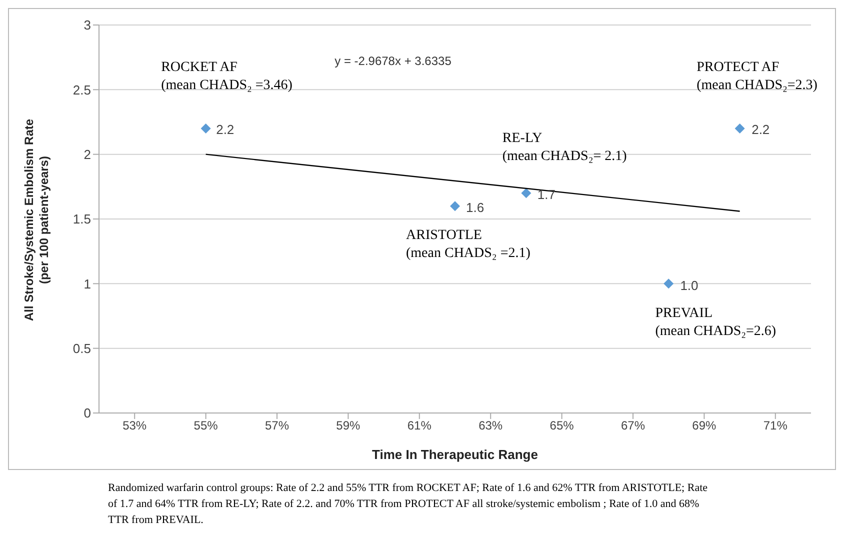 The height and width of the screenshot is (550, 844). What do you see at coordinates (227, 76) in the screenshot?
I see `annotation: ROCKET AF (mean CHADS₂ =3.46)` at bounding box center [227, 76].